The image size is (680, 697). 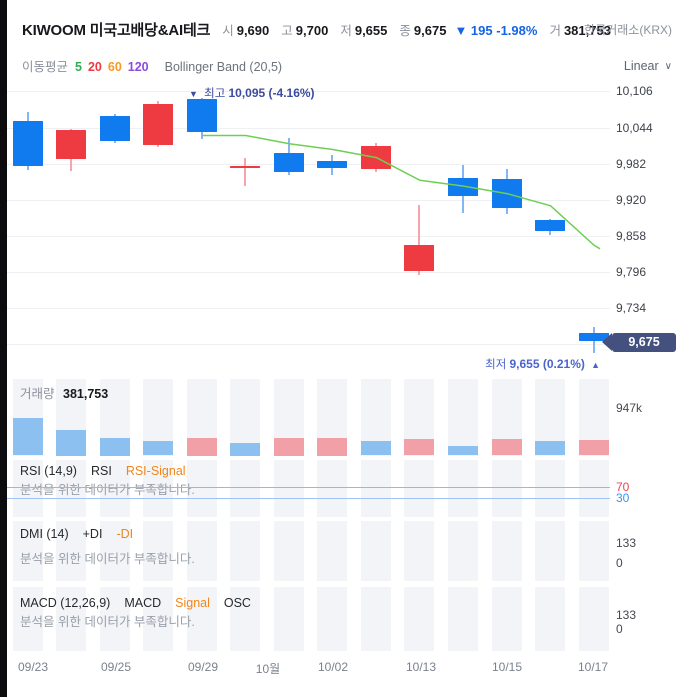 I want to click on ma-label: 이동평균, so click(x=45, y=67).